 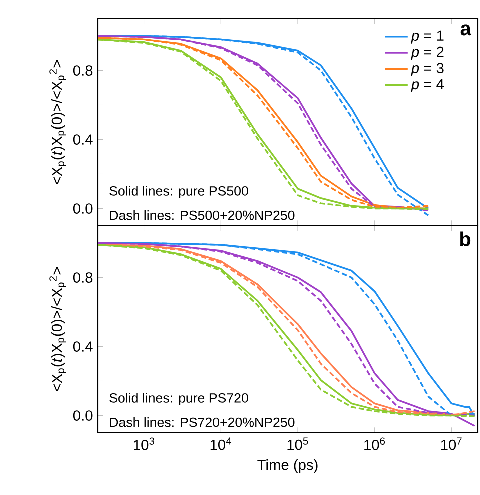 I want to click on annotation: Dash lines: PS720+20%NP250, so click(x=202, y=422).